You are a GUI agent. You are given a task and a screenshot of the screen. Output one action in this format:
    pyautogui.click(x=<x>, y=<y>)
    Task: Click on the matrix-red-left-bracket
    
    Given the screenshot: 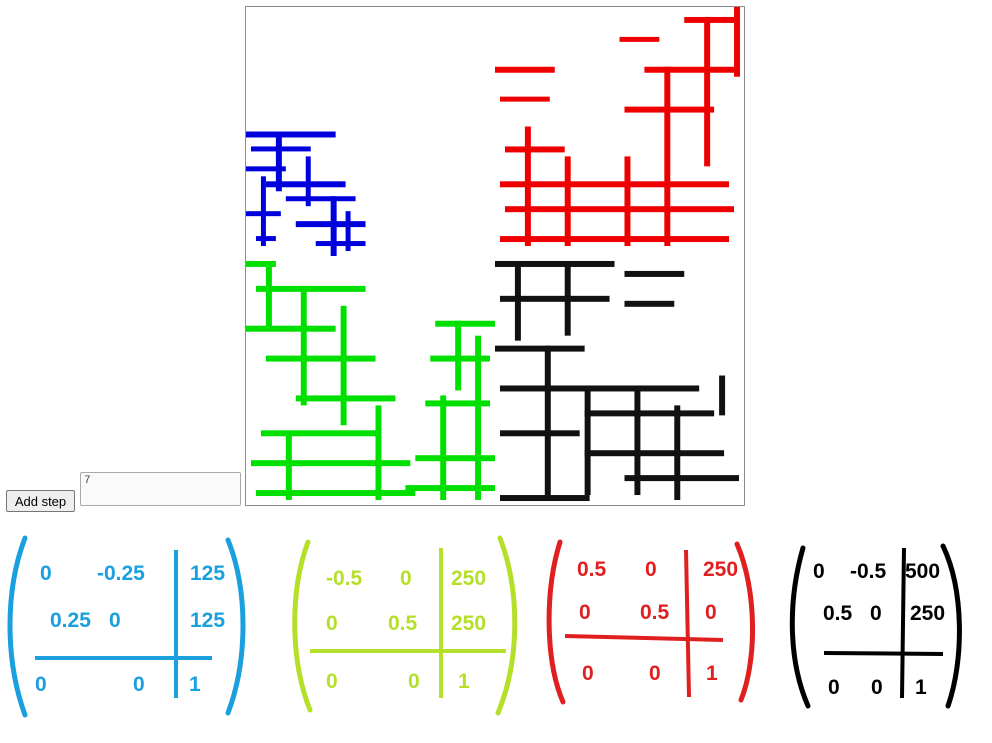 What is the action you would take?
    pyautogui.click(x=556, y=622)
    